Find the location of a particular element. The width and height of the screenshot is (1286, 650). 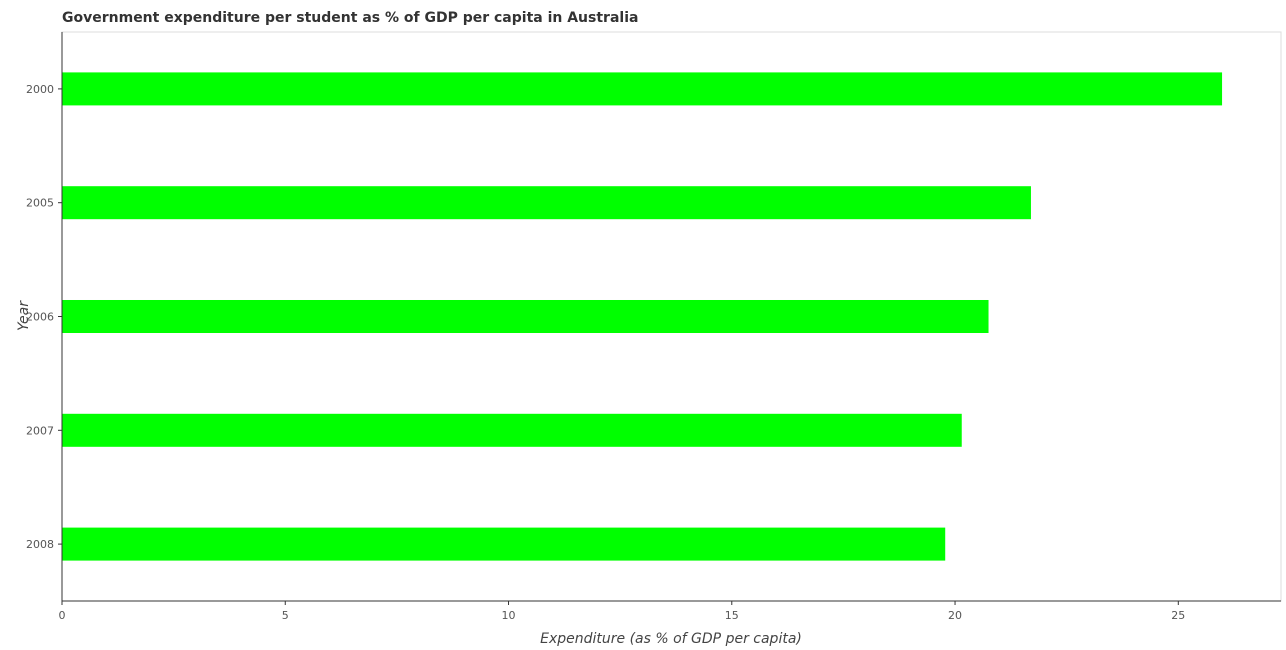

y-tick-label: 2007 is located at coordinates (40, 430).